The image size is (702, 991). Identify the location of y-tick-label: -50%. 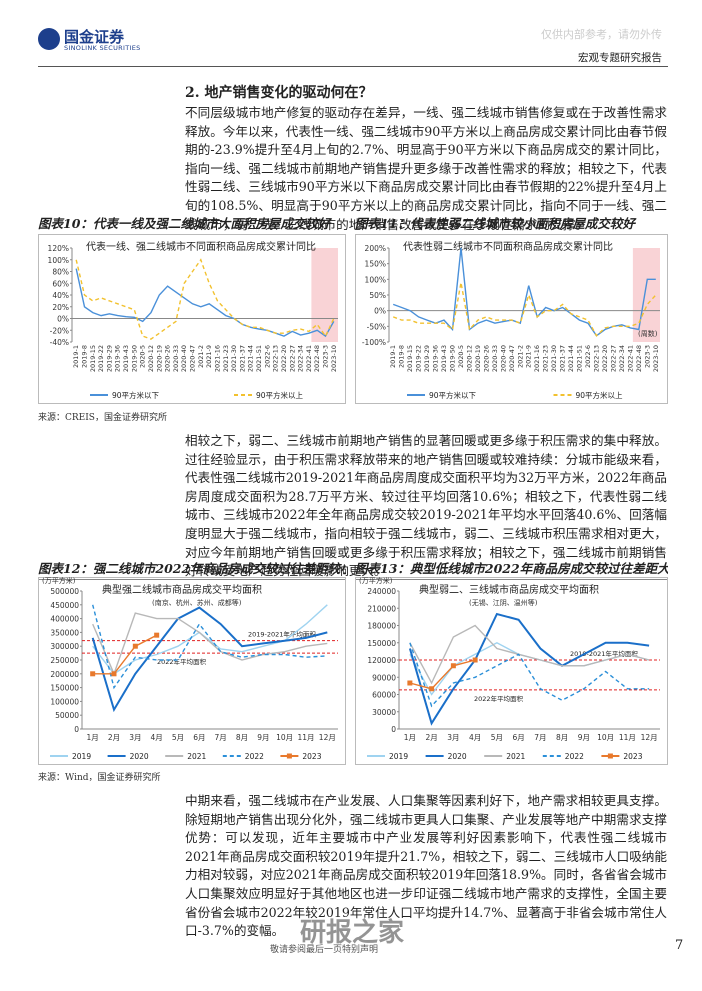
(376, 326).